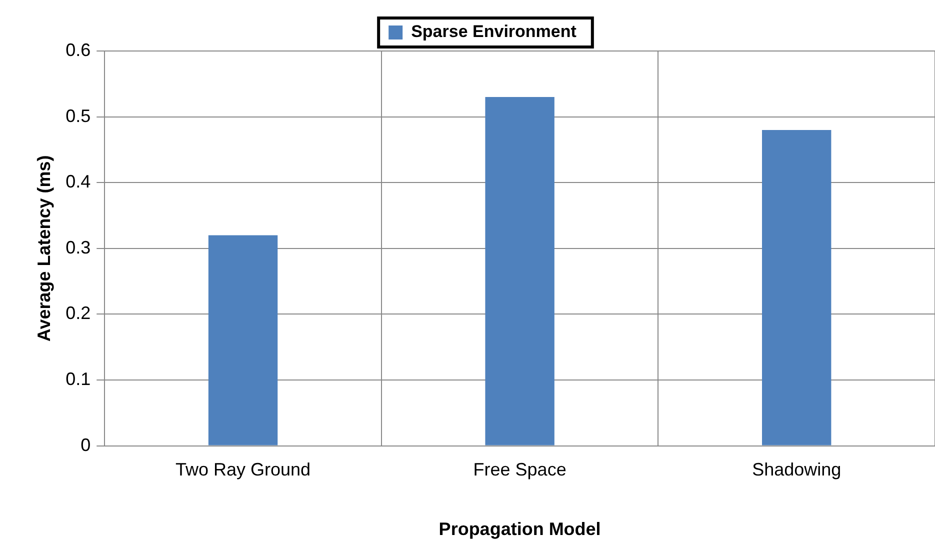 Image resolution: width=935 pixels, height=553 pixels. I want to click on legend-label: Sparse Environment, so click(494, 32).